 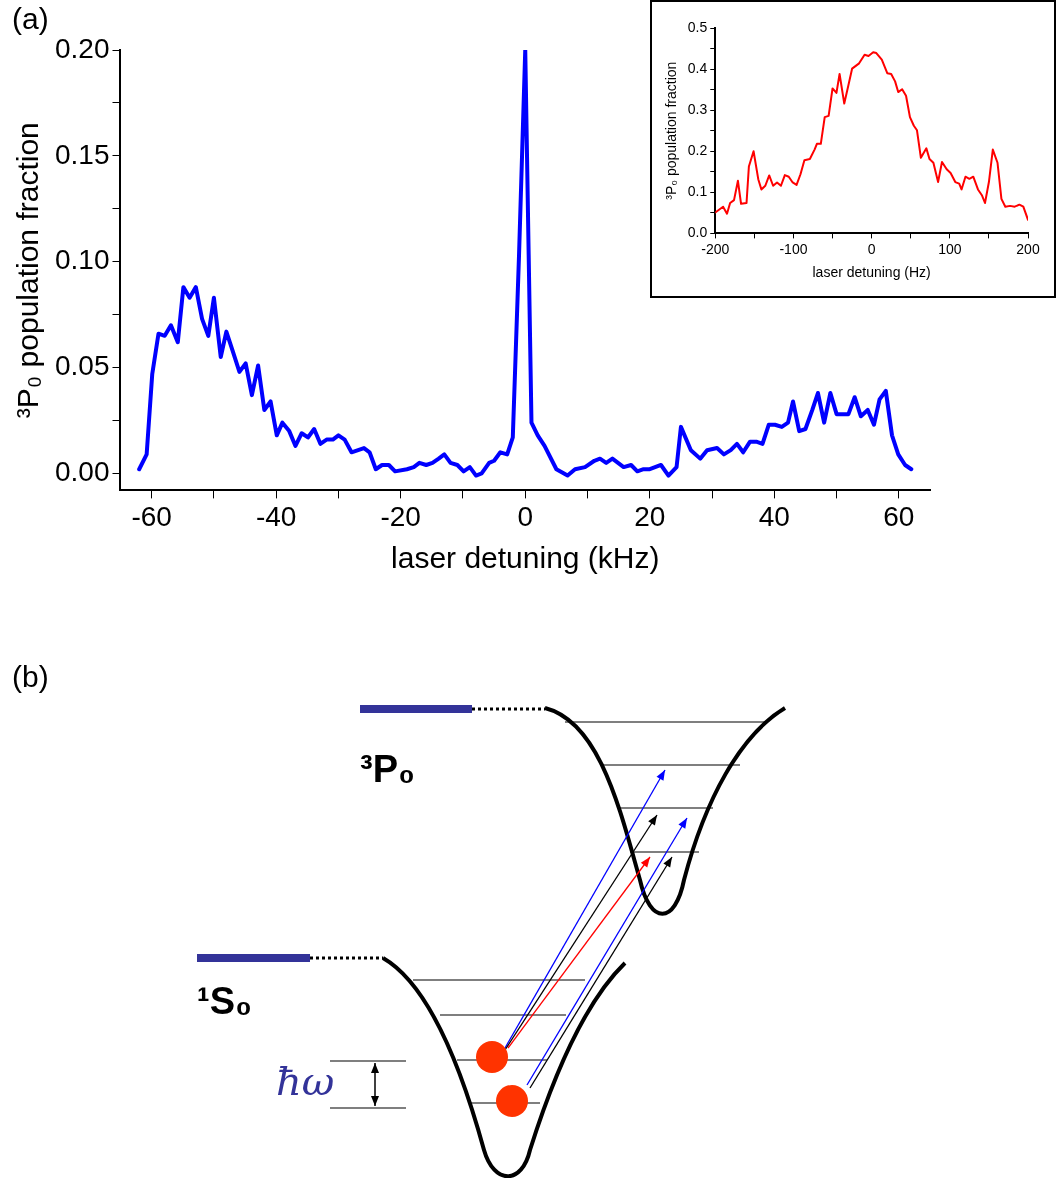 I want to click on x-axis-title: laser detuning (kHz), so click(x=525, y=558).